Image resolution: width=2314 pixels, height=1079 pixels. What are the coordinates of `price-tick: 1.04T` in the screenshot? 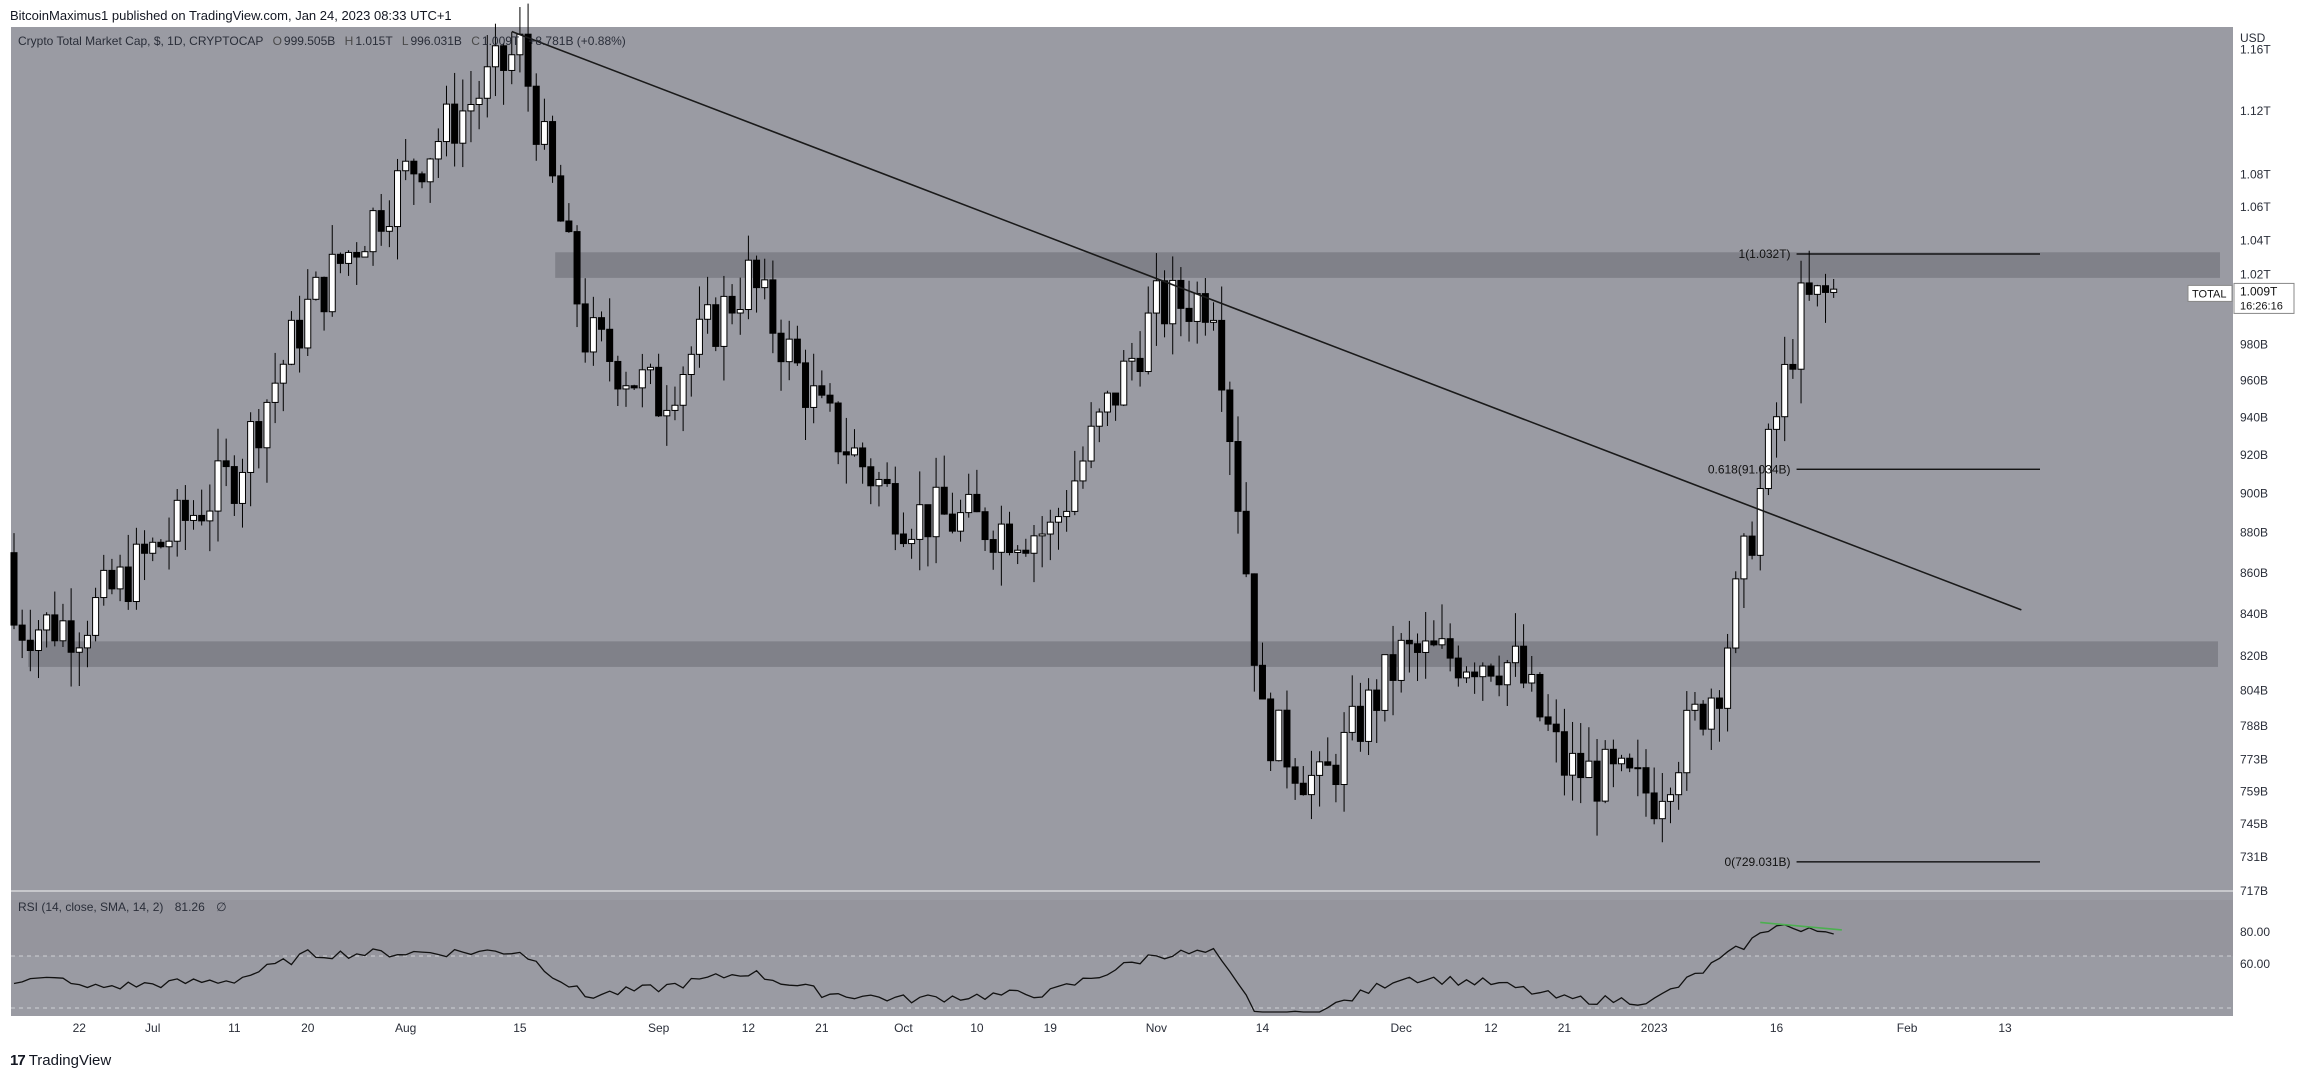 It's located at (2255, 240).